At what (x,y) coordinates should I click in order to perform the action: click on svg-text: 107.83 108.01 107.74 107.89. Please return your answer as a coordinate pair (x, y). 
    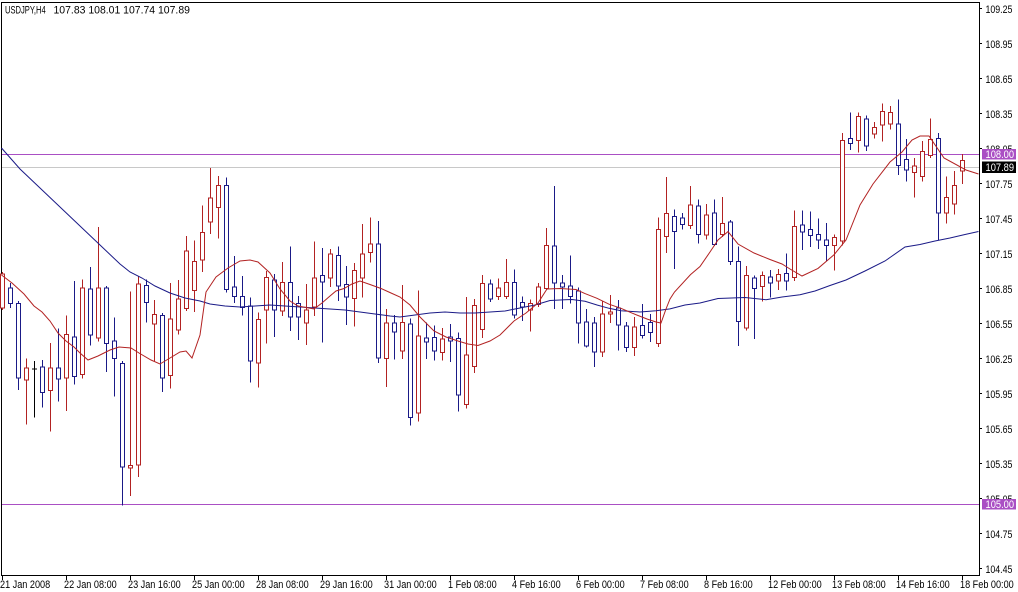
    Looking at the image, I should click on (122, 10).